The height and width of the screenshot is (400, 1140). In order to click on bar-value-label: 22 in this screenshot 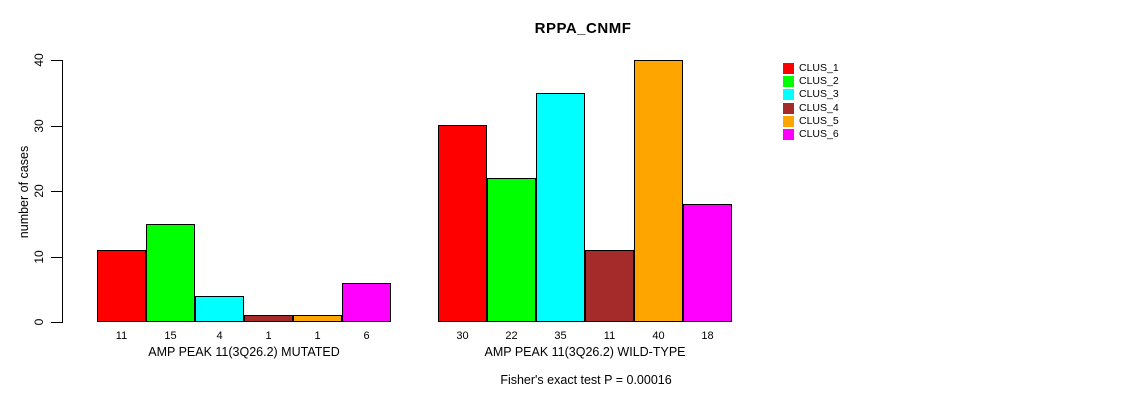, I will do `click(511, 336)`.